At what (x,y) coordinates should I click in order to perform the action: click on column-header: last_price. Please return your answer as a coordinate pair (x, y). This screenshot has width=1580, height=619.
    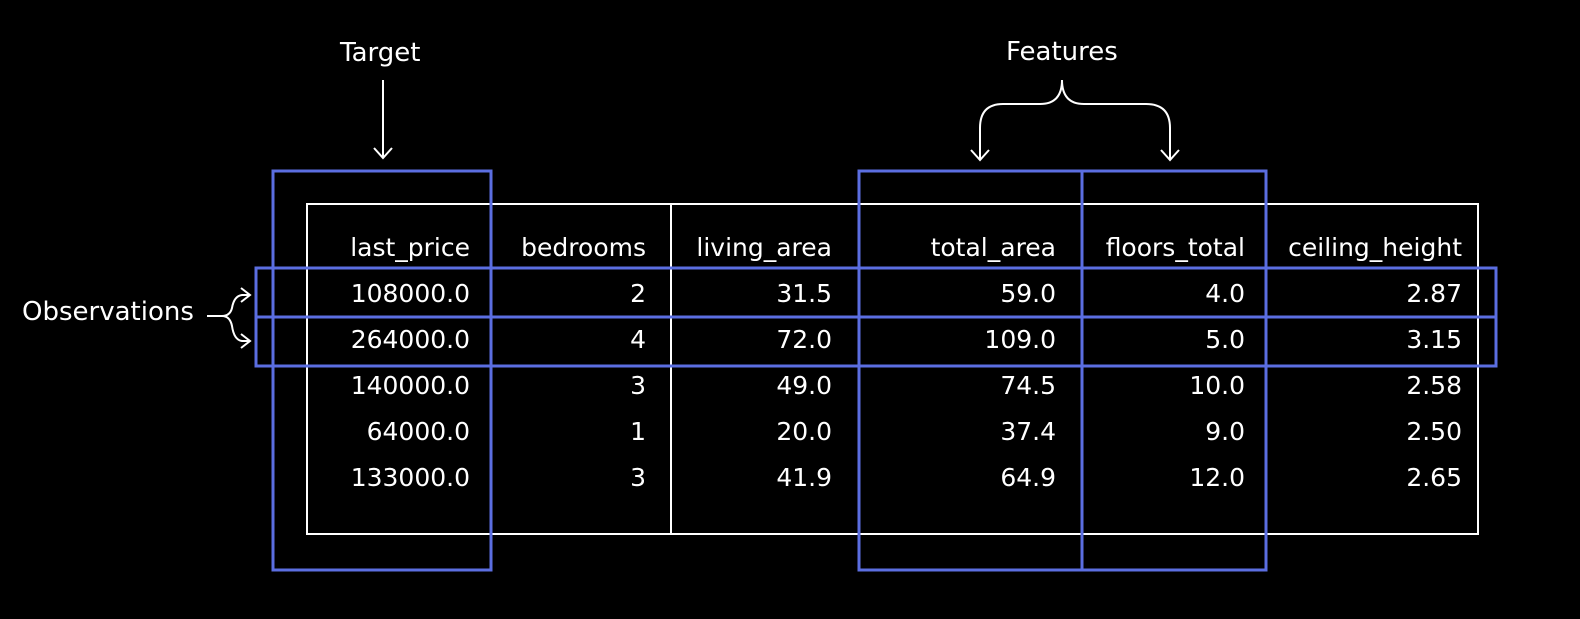
    Looking at the image, I should click on (410, 247).